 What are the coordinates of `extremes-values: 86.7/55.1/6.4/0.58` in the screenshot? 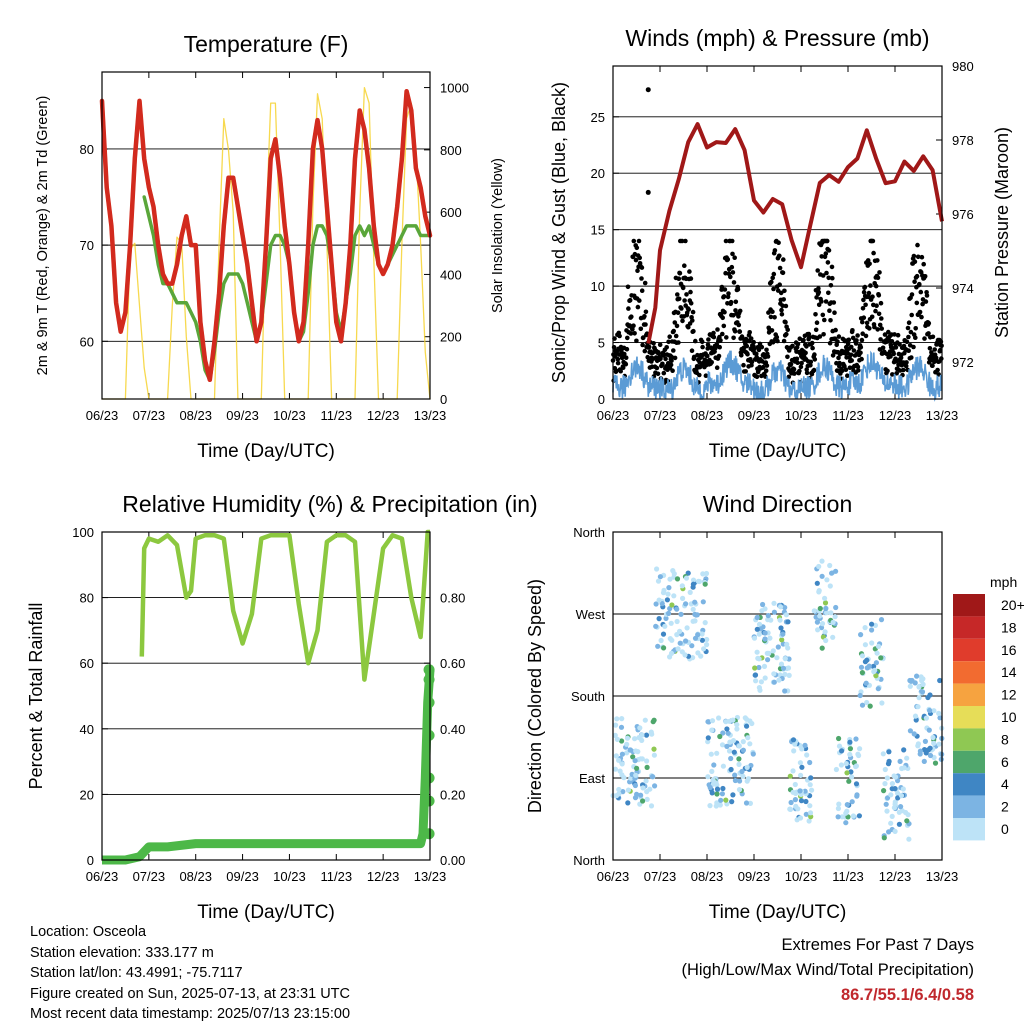 It's located at (907, 995).